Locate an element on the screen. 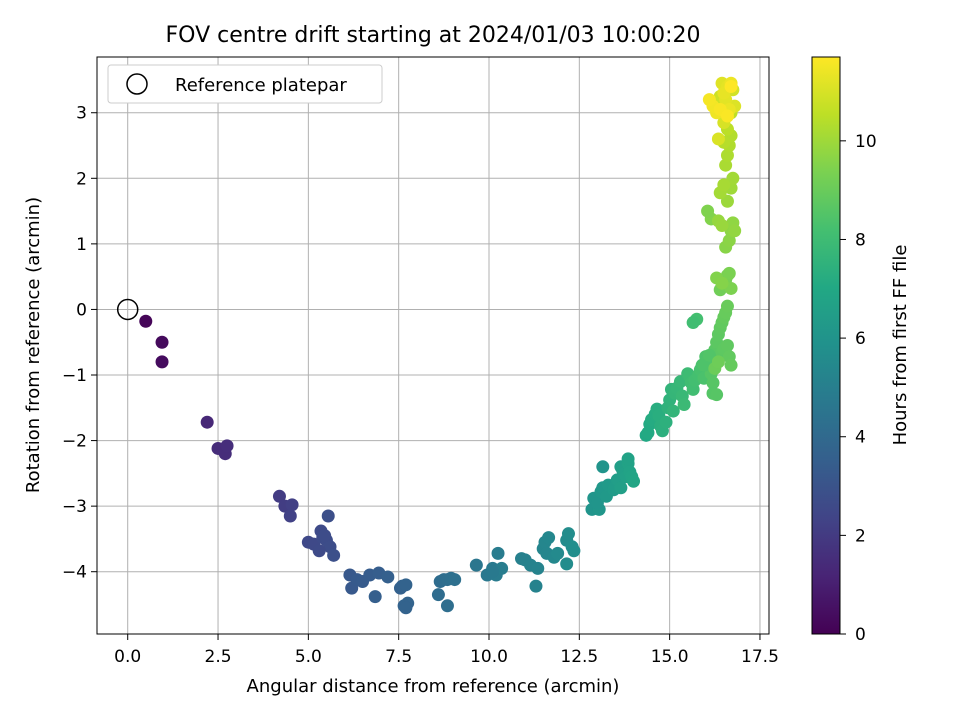  reference-platepar-marker is located at coordinates (127, 309).